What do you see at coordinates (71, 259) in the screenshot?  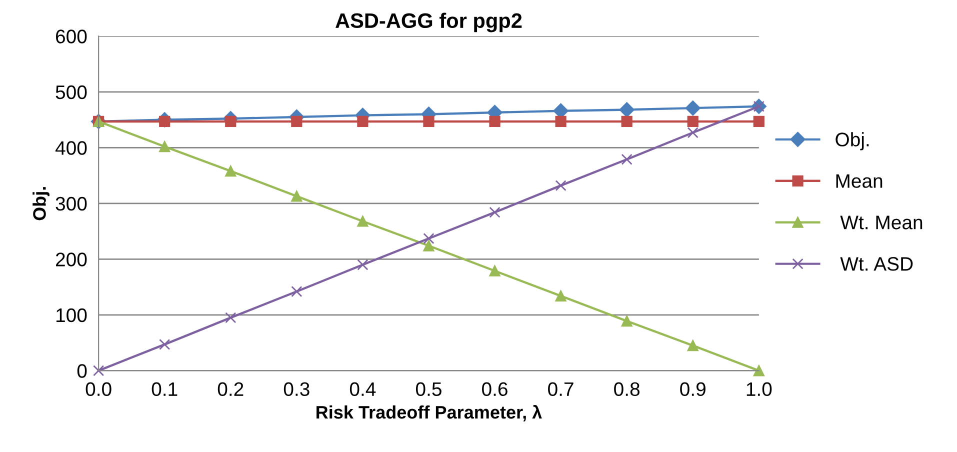 I see `y-tick-label: 200` at bounding box center [71, 259].